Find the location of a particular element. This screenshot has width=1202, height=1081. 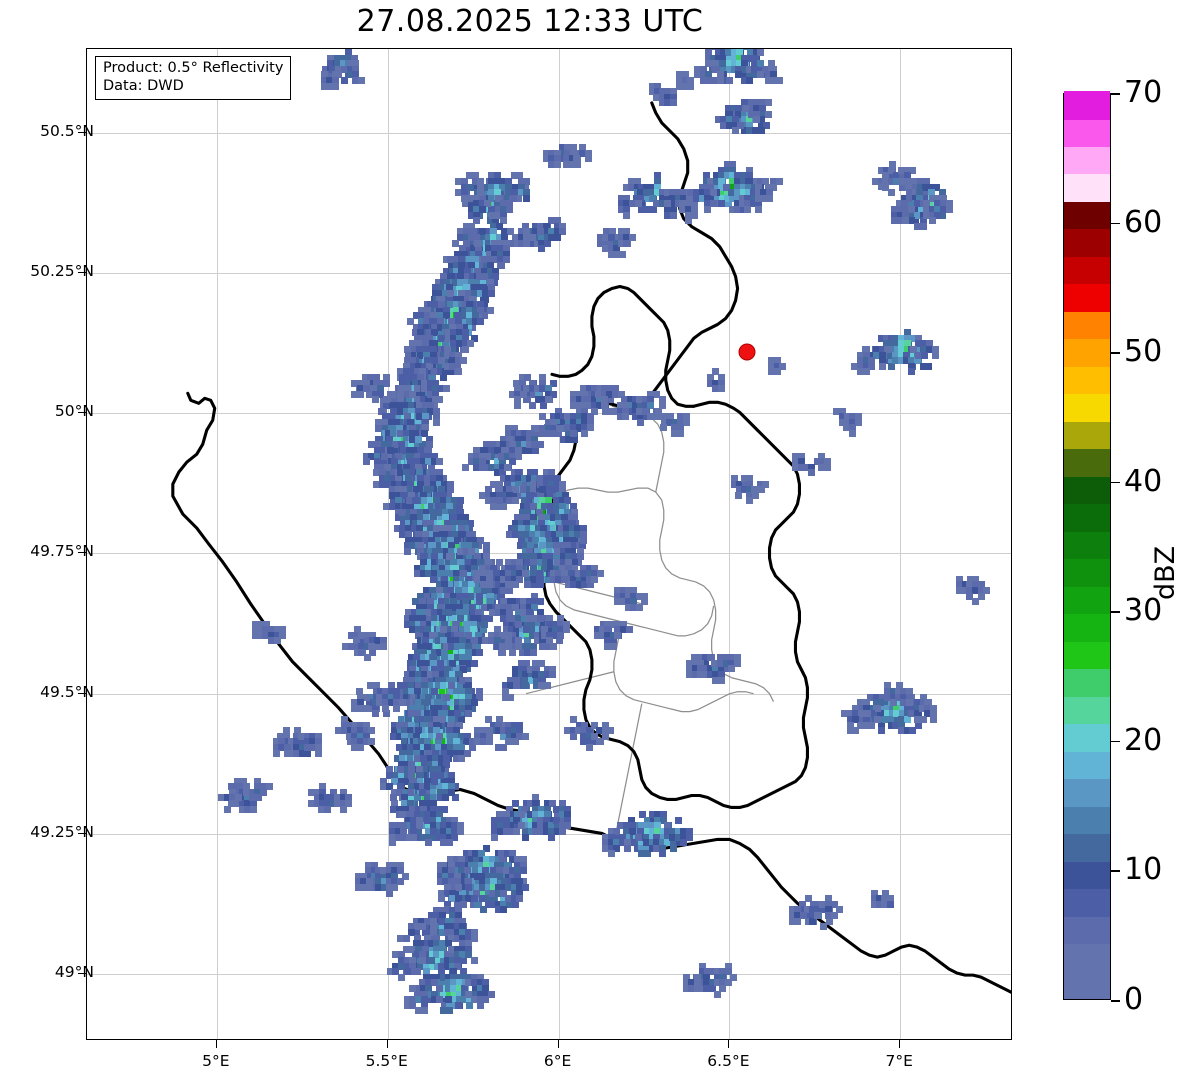

reflectivity-colorbar is located at coordinates (1087, 545).